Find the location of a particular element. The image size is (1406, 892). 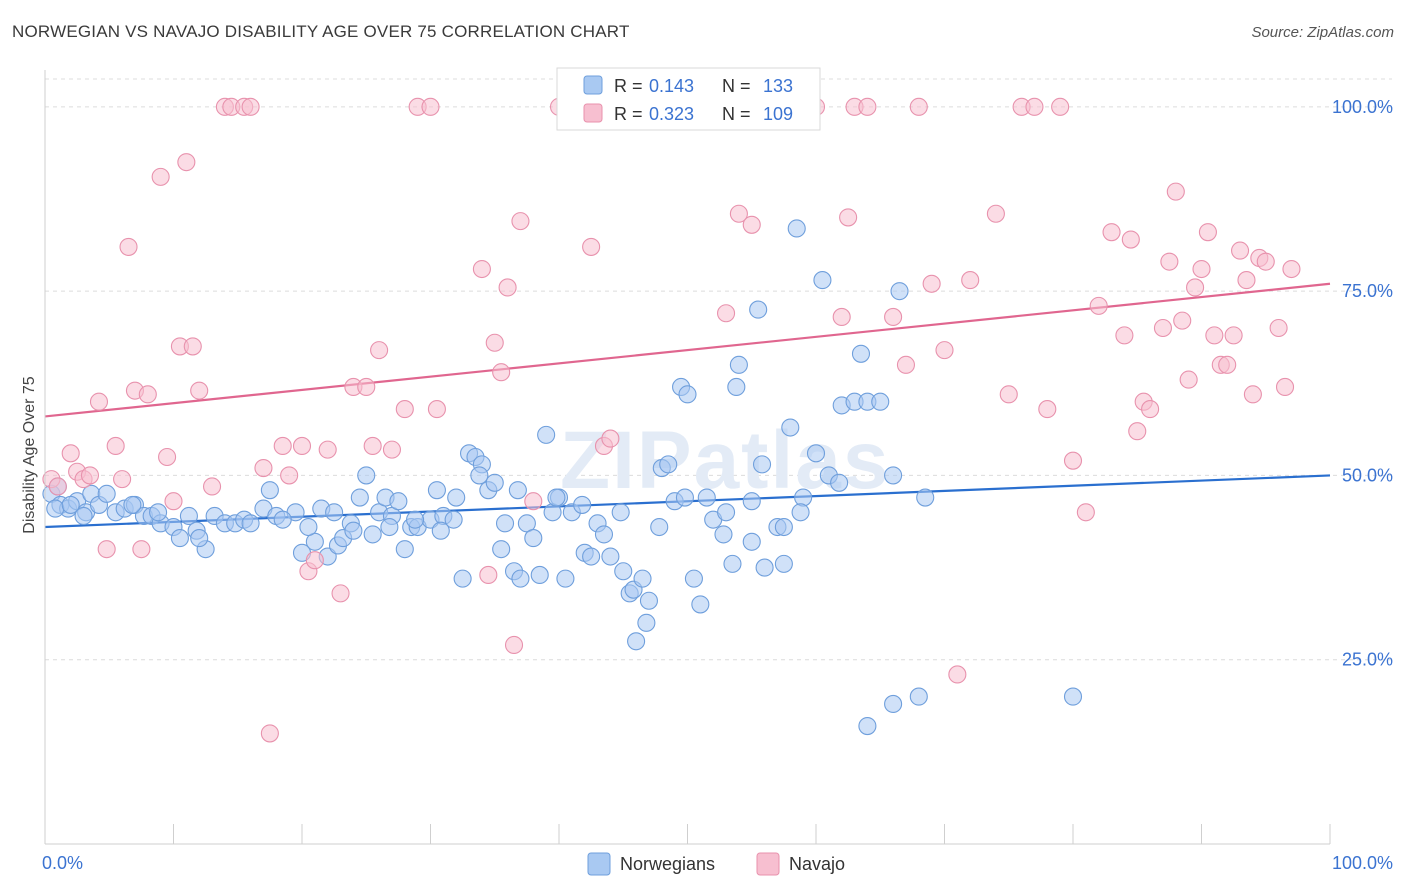

y-tick-label: 75.0% is located at coordinates (1367, 291).